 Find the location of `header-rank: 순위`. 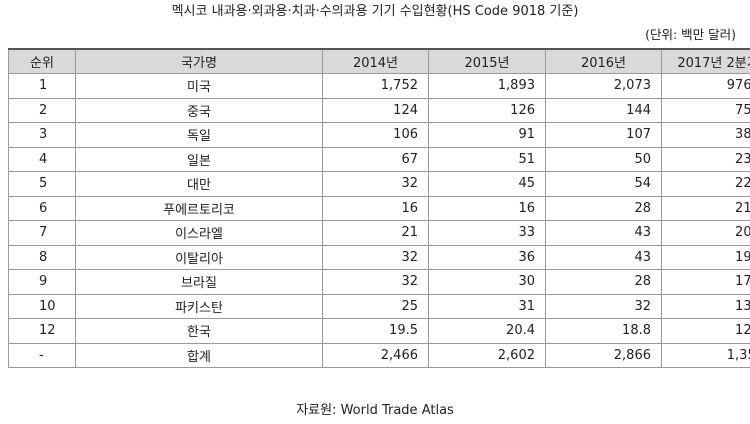

header-rank: 순위 is located at coordinates (42, 61).